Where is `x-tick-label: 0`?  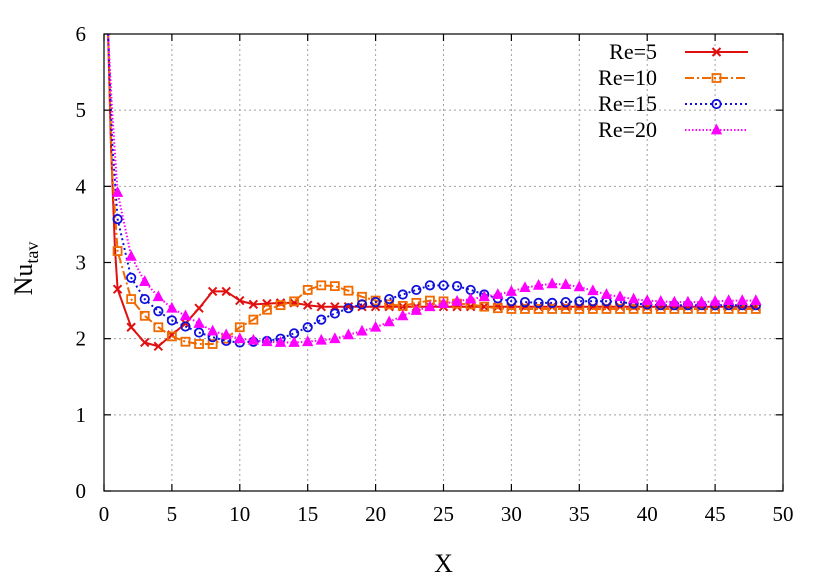
x-tick-label: 0 is located at coordinates (104, 514).